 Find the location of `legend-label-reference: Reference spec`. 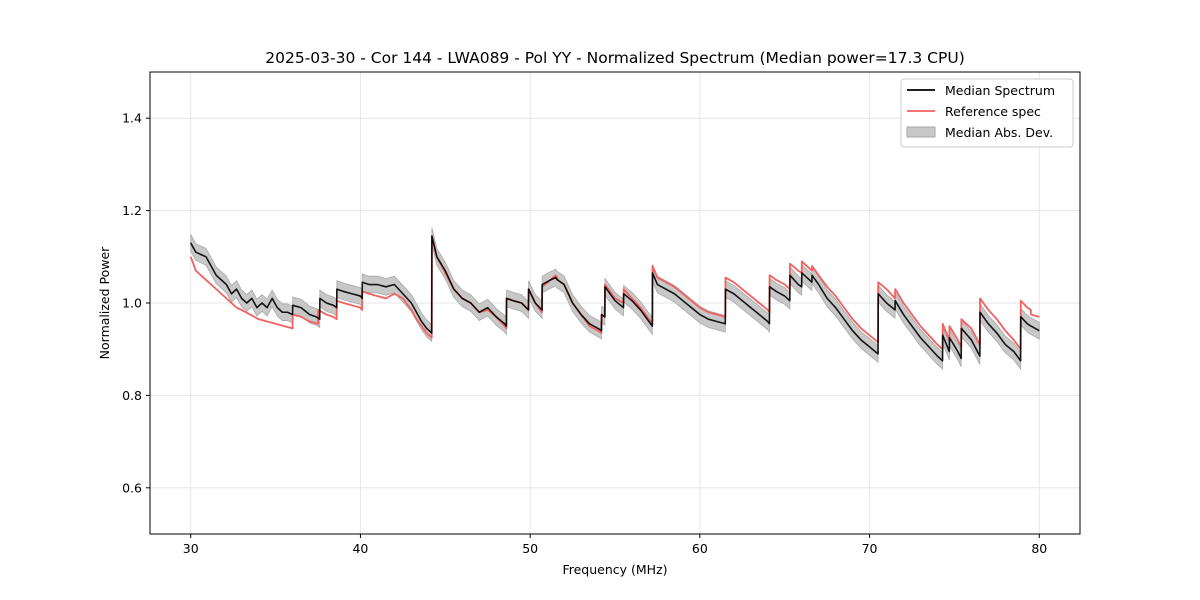

legend-label-reference: Reference spec is located at coordinates (993, 111).